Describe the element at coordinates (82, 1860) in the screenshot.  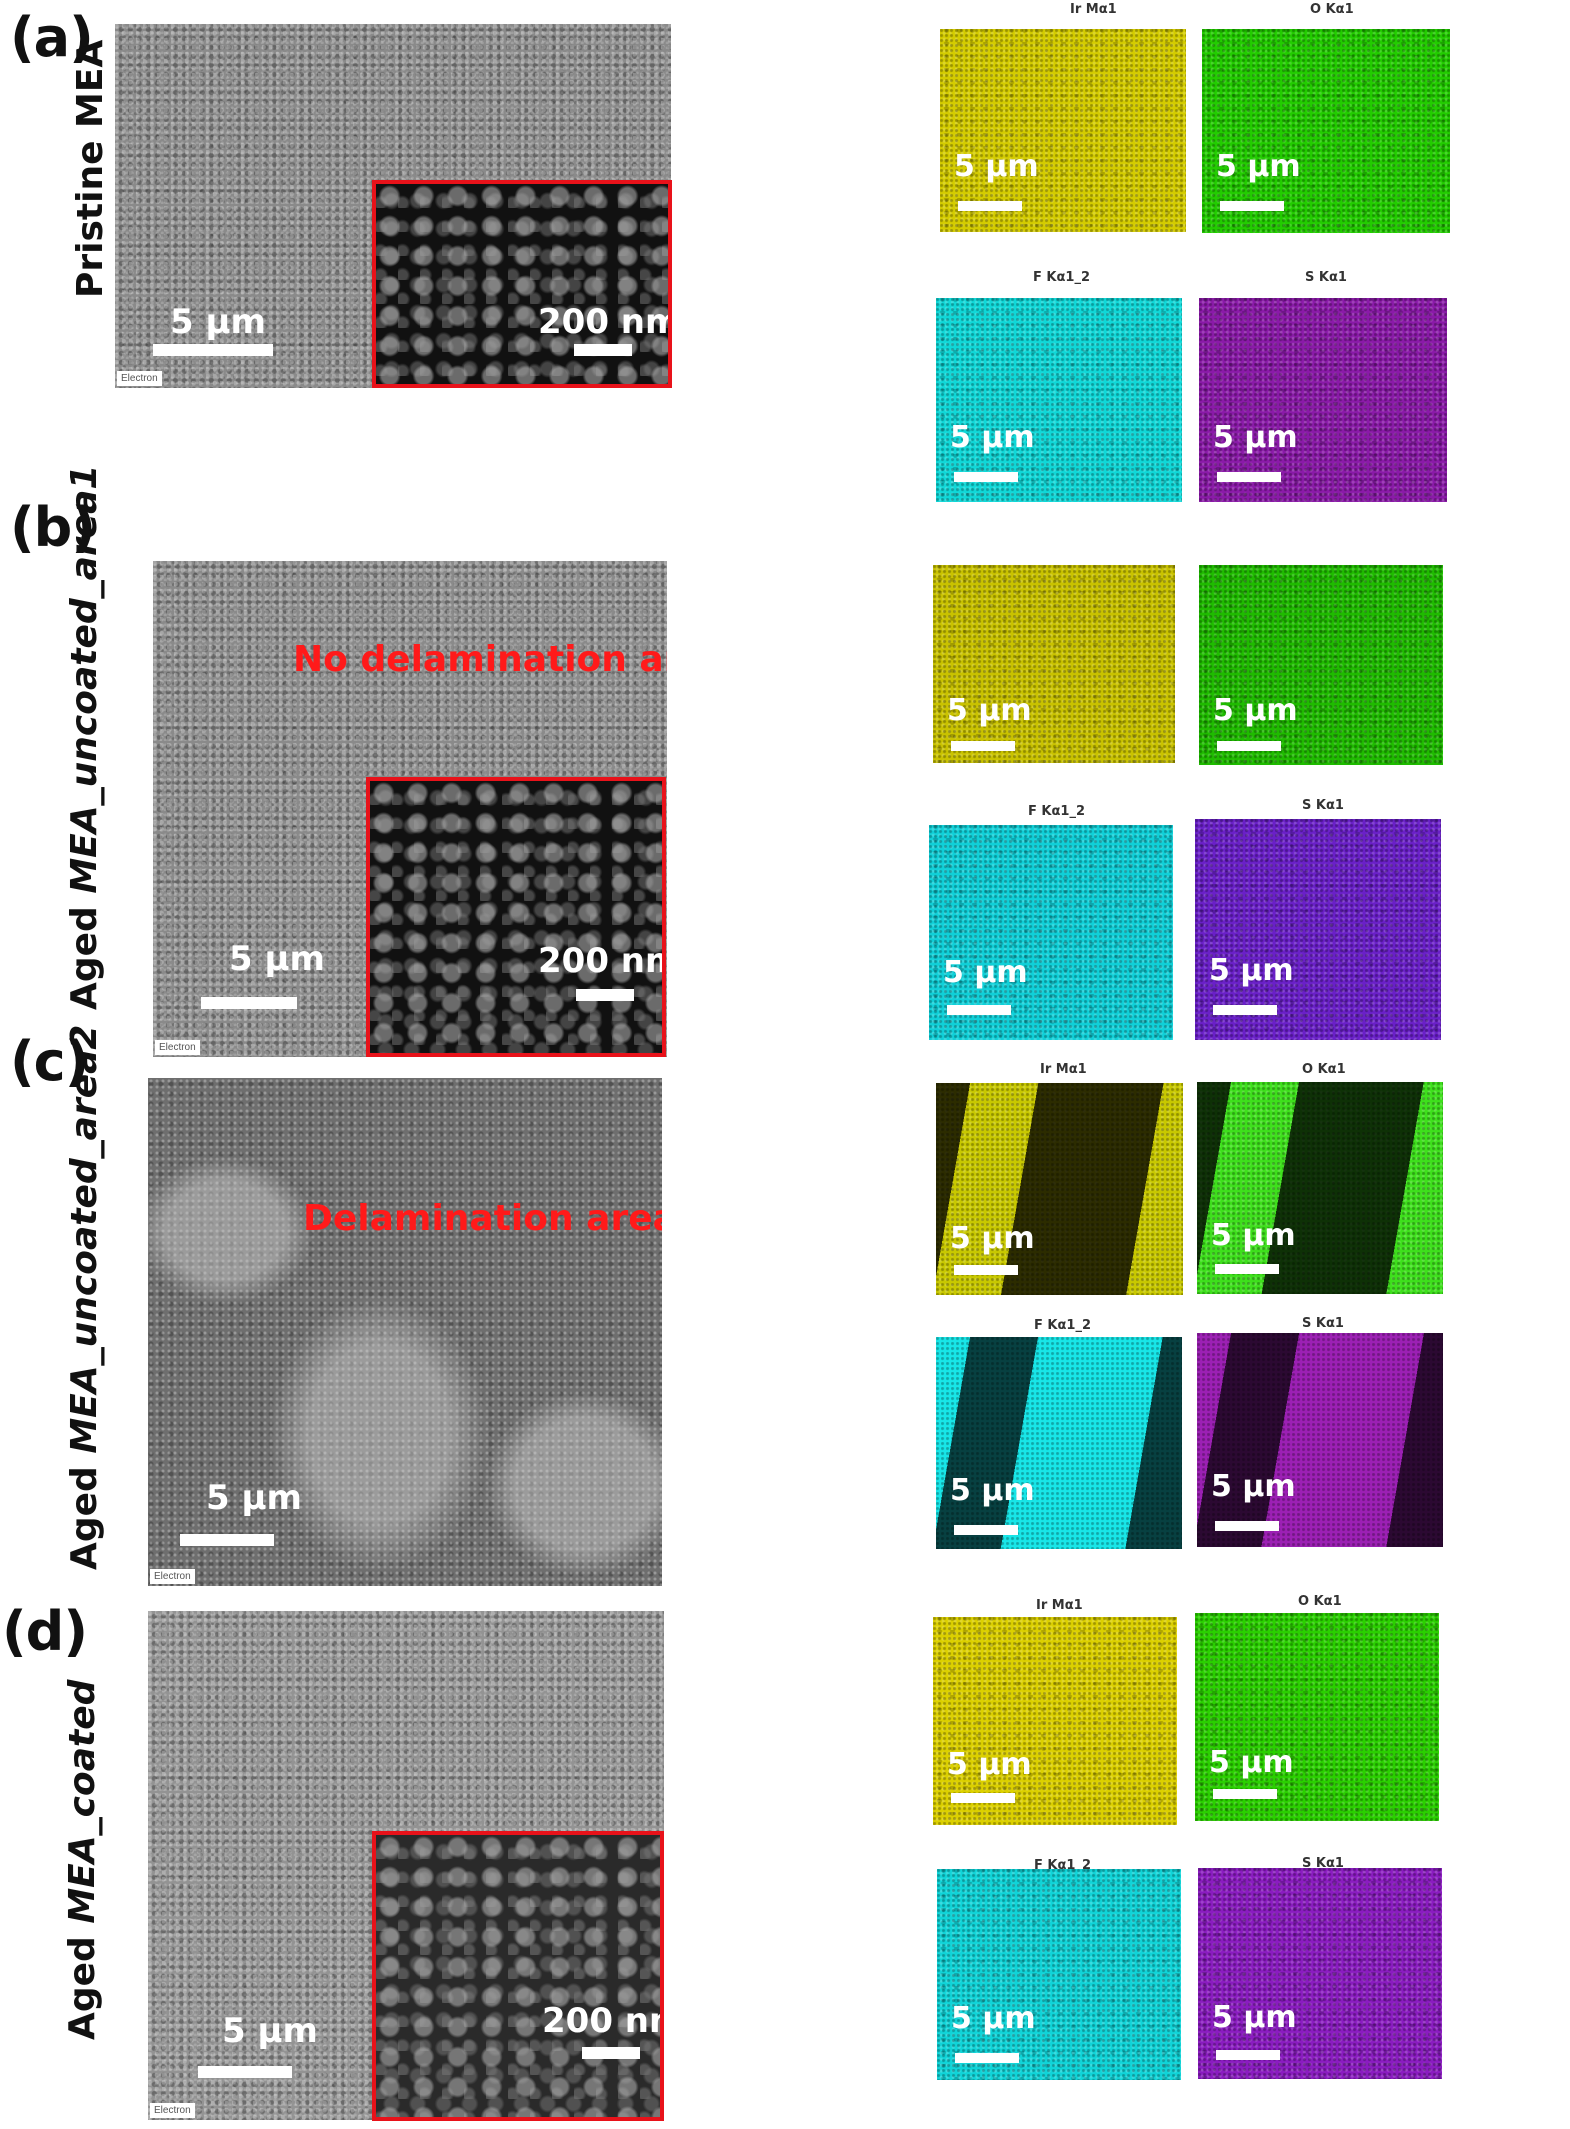
I see `row-label-aged-coated: Aged MEA_coated` at that location.